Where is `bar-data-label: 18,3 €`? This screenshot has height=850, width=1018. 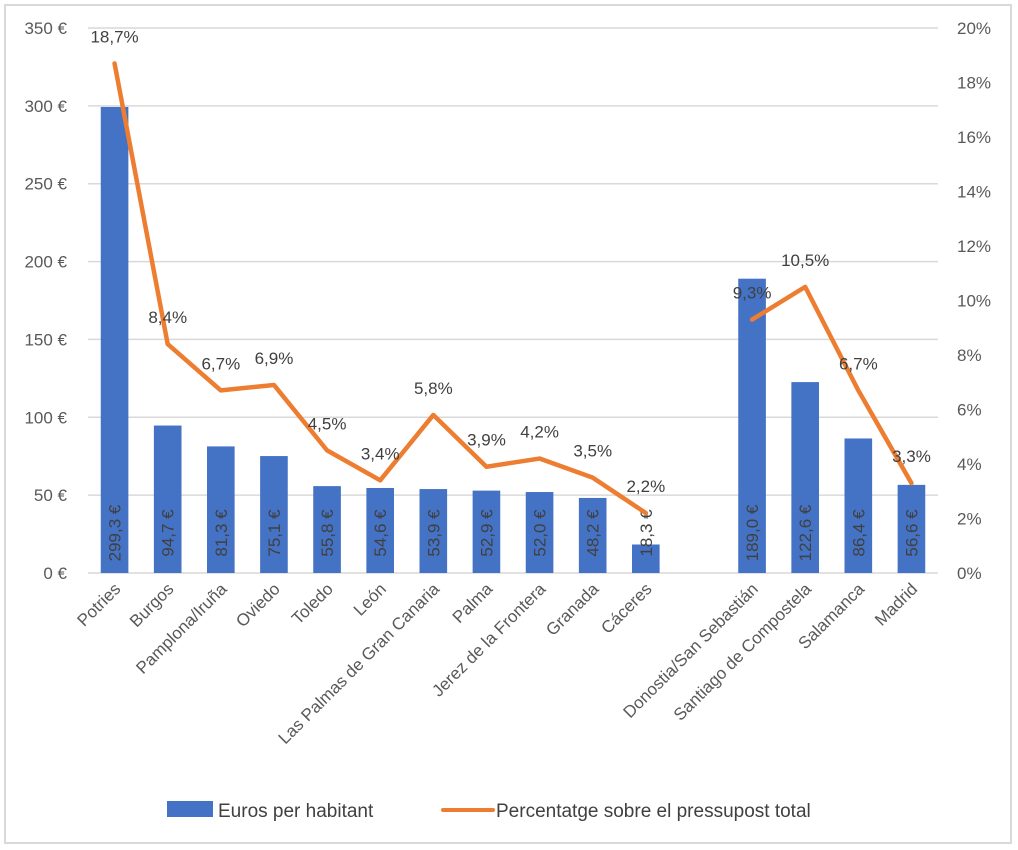
bar-data-label: 18,3 € is located at coordinates (646, 533).